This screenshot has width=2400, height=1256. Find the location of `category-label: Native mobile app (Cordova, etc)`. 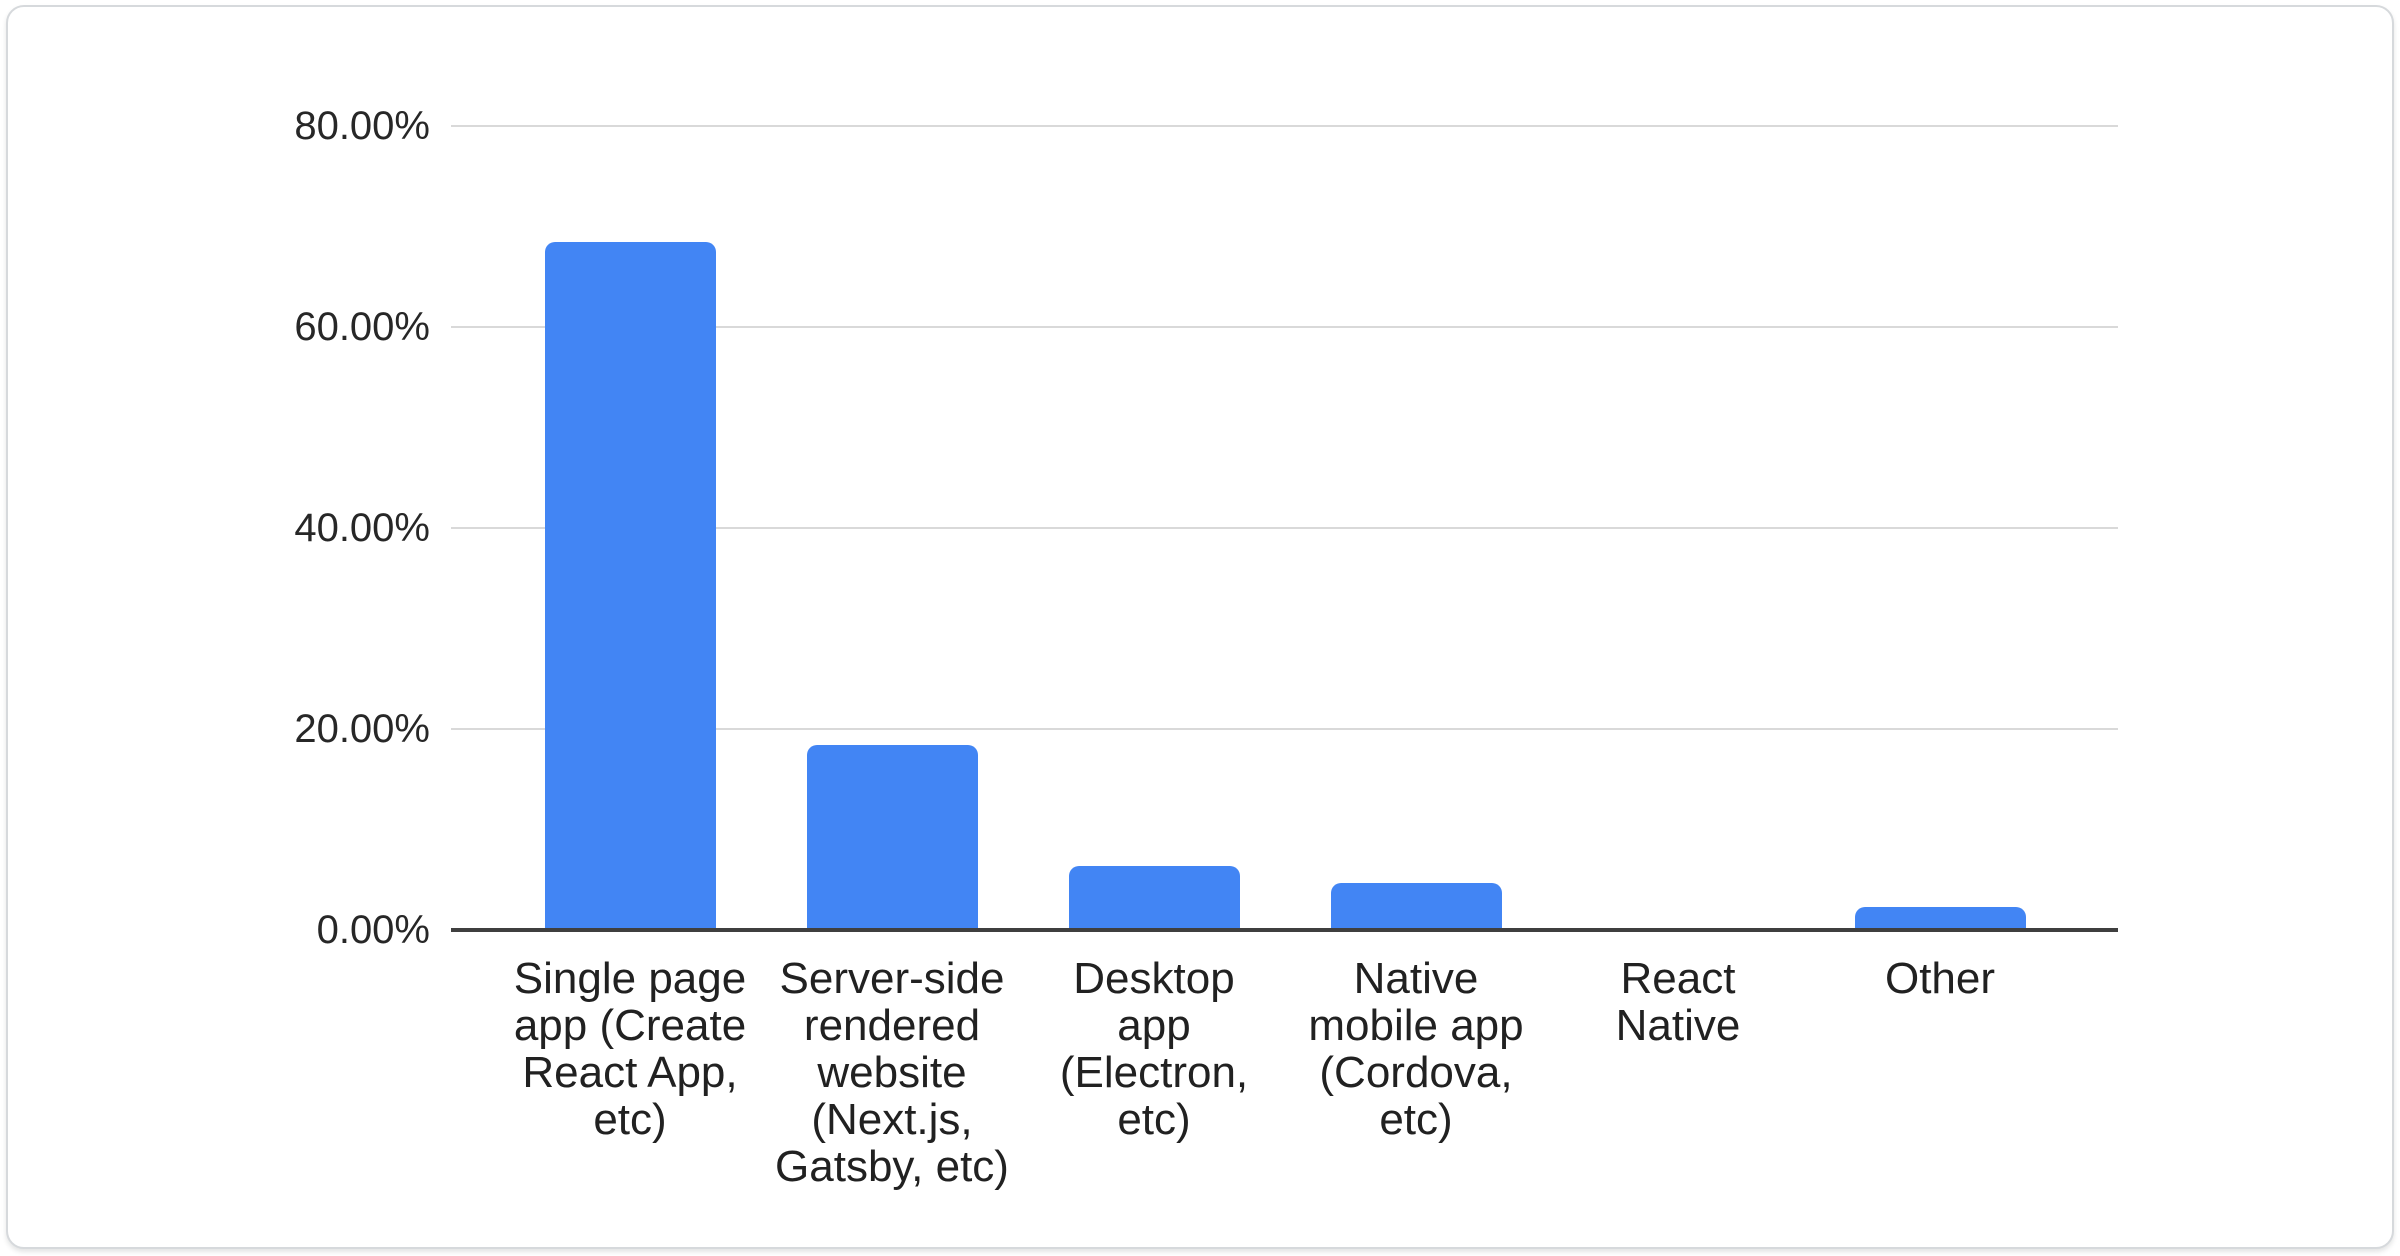

category-label: Native mobile app (Cordova, etc) is located at coordinates (1416, 1049).